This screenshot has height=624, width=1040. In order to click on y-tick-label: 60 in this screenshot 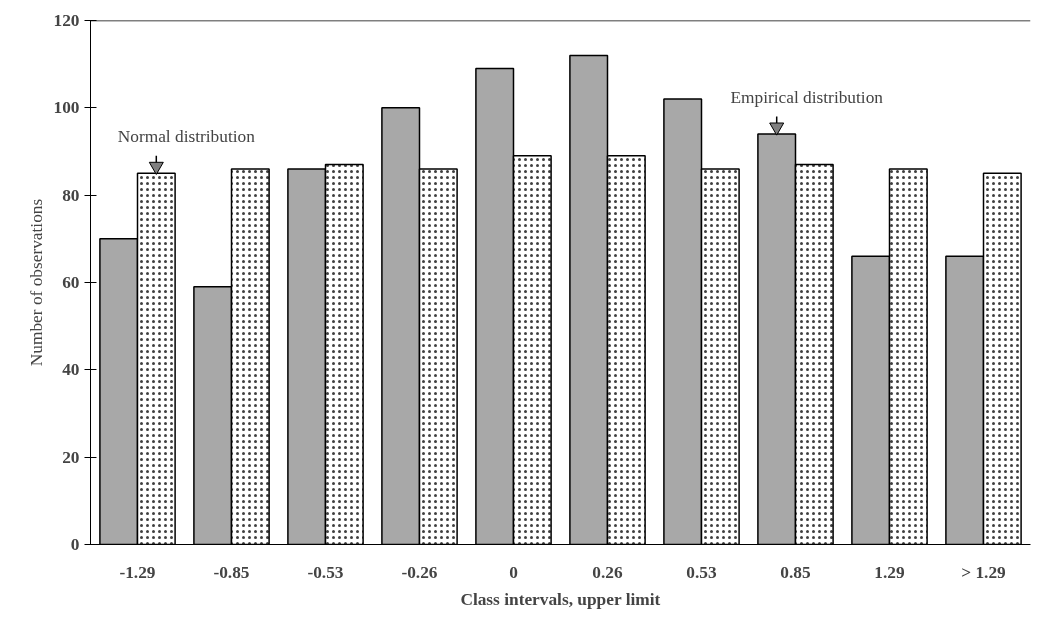, I will do `click(71, 282)`.